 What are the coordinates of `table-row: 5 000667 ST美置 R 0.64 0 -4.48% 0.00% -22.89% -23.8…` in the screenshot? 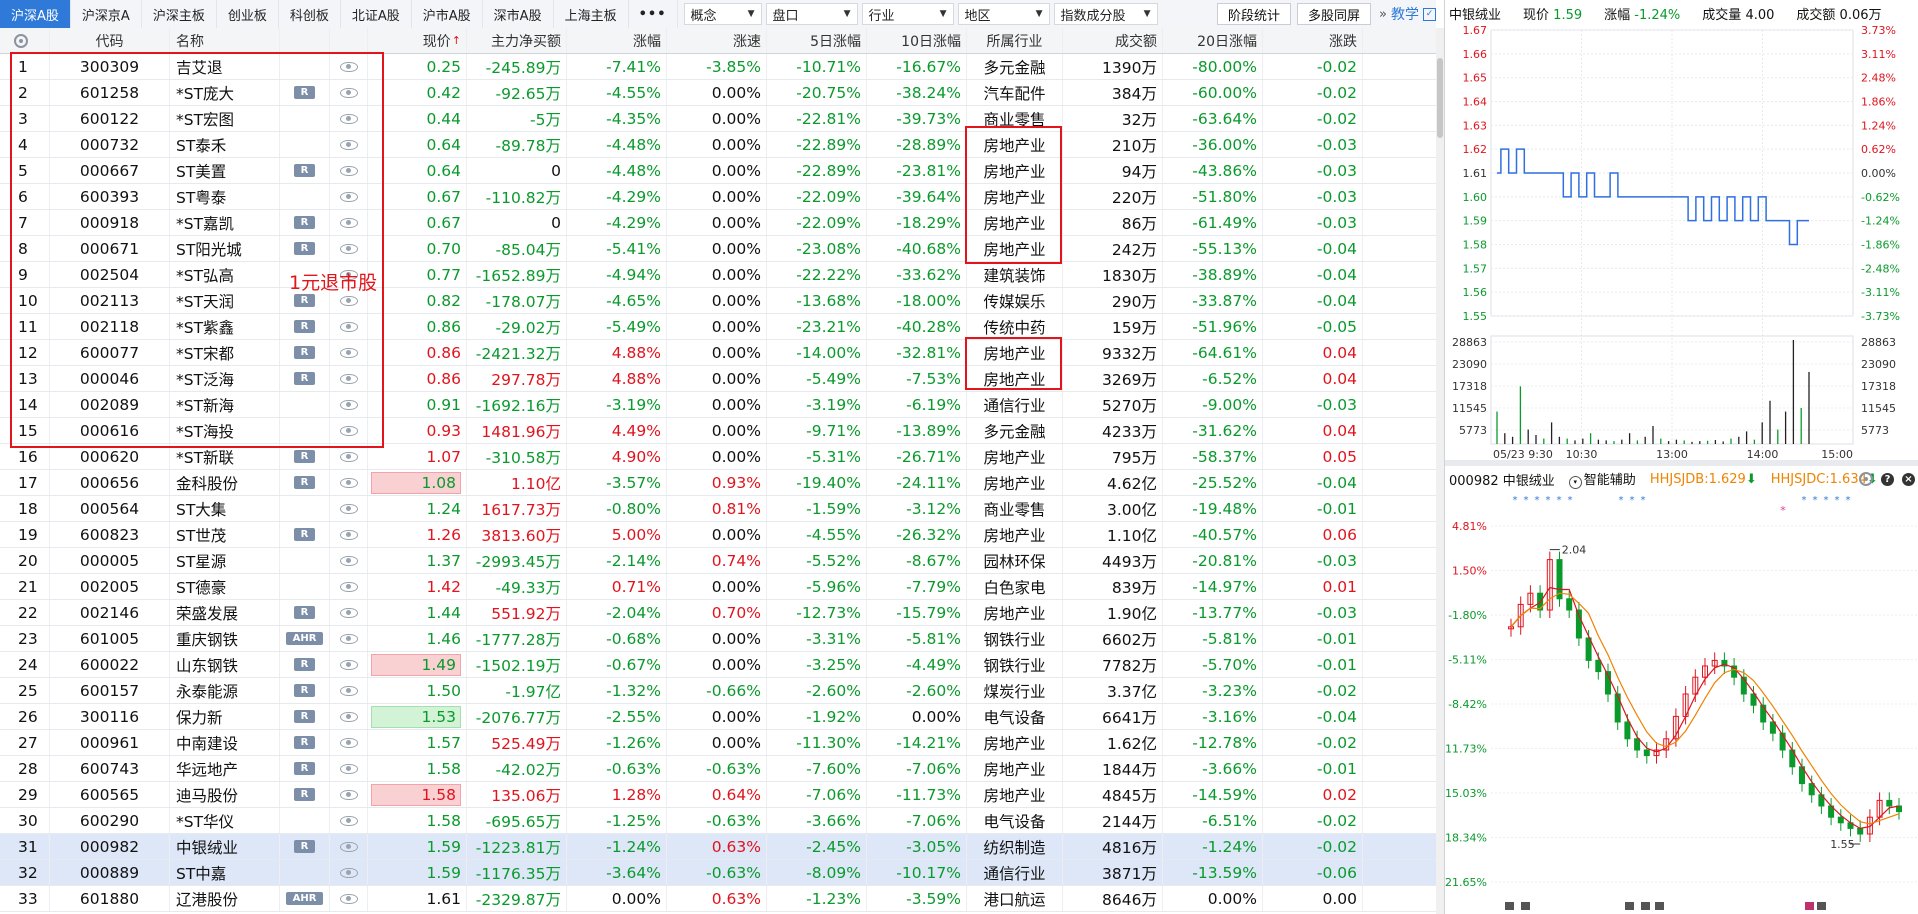 It's located at (718, 171).